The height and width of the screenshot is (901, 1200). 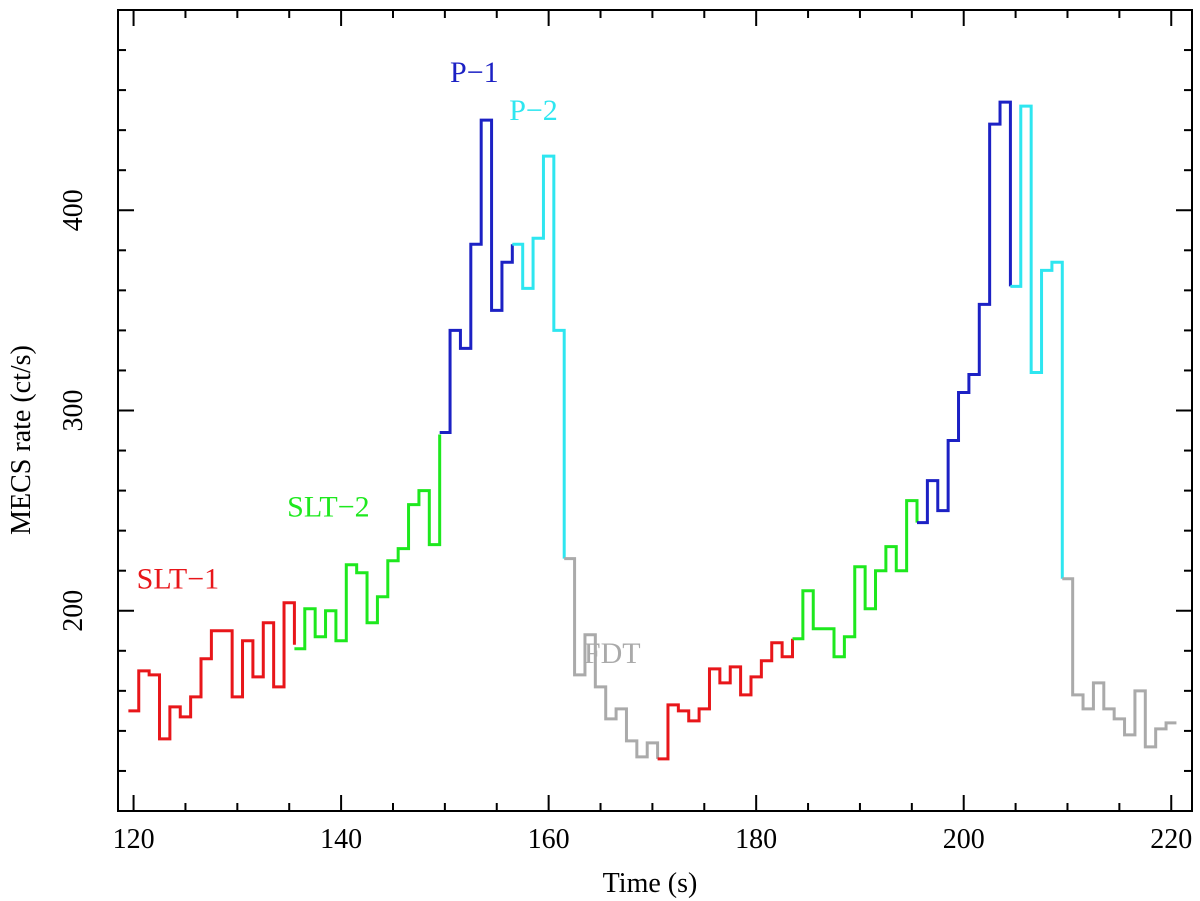 I want to click on phase-label-1: SLT−1, so click(x=178, y=579).